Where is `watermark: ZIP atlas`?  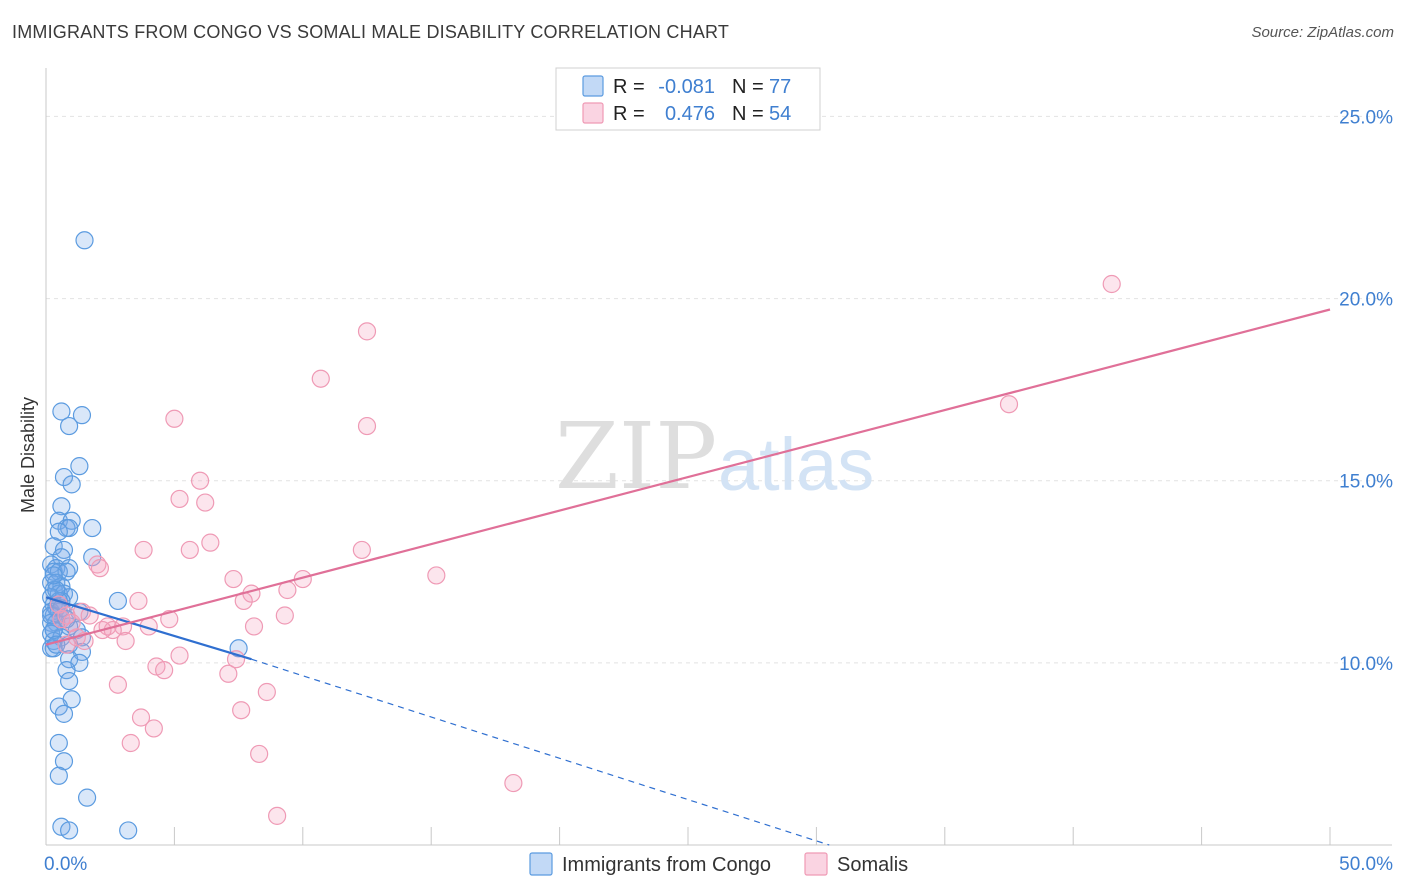 watermark: ZIP atlas is located at coordinates (714, 456).